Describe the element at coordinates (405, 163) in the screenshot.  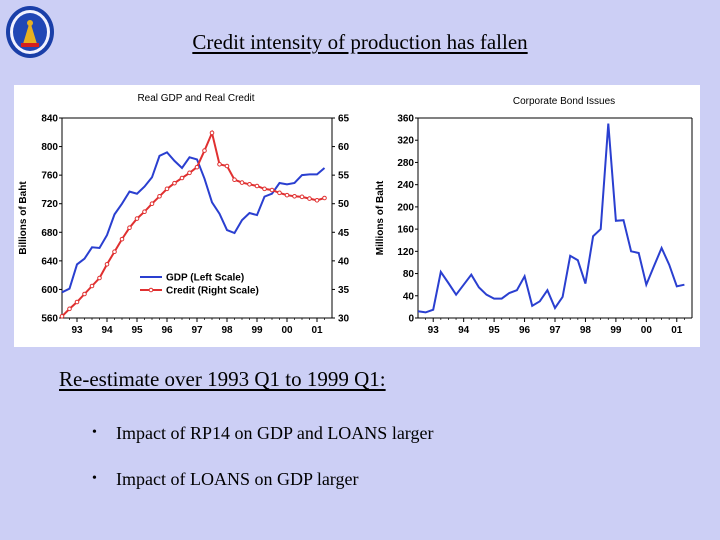
I see `y-tick-label: 280` at that location.